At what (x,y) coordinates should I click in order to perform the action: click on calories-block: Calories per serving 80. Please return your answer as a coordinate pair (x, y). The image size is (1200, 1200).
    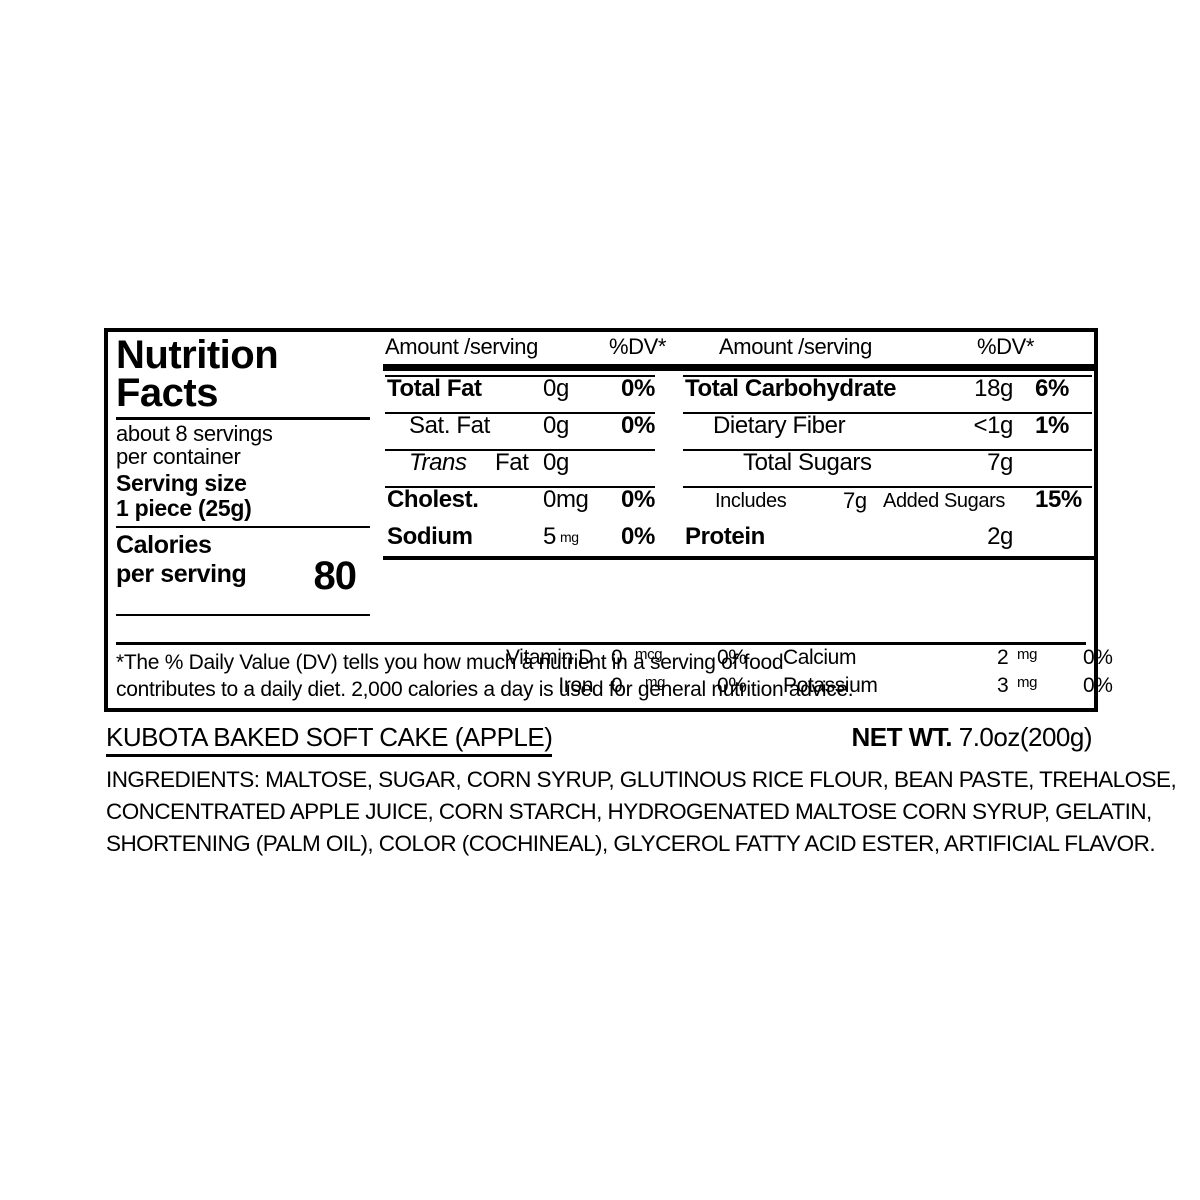
    Looking at the image, I should click on (243, 570).